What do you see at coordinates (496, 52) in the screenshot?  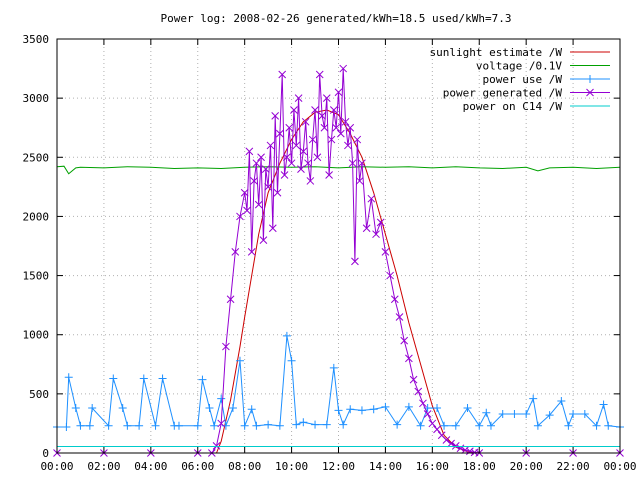 I see `legend-label: sunlight estimate /W` at bounding box center [496, 52].